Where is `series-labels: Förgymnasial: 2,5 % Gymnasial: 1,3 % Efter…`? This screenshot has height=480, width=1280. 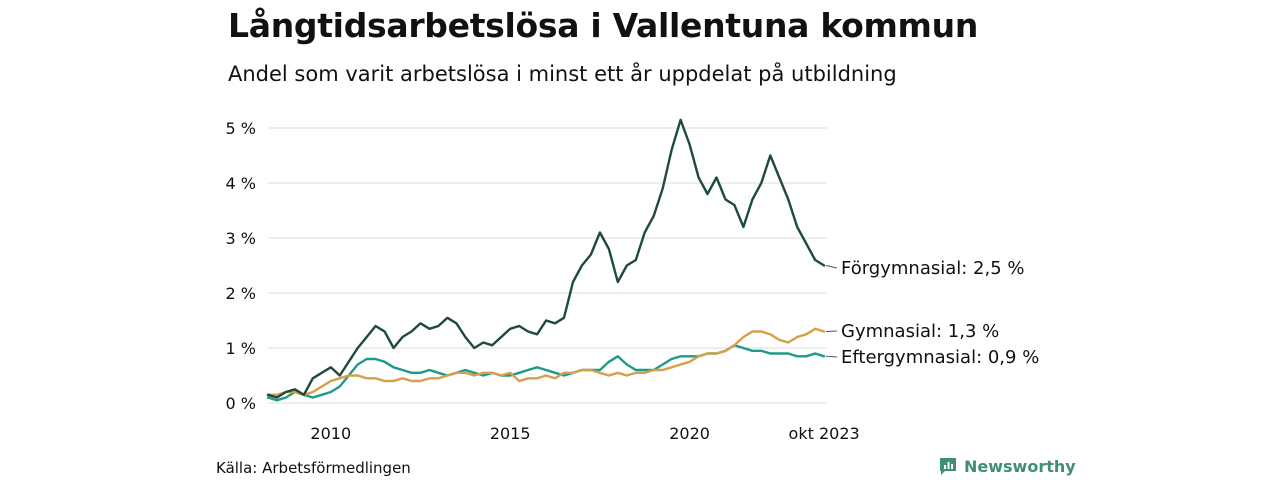
series-labels: Förgymnasial: 2,5 % Gymnasial: 1,3 % Efter… is located at coordinates (932, 313).